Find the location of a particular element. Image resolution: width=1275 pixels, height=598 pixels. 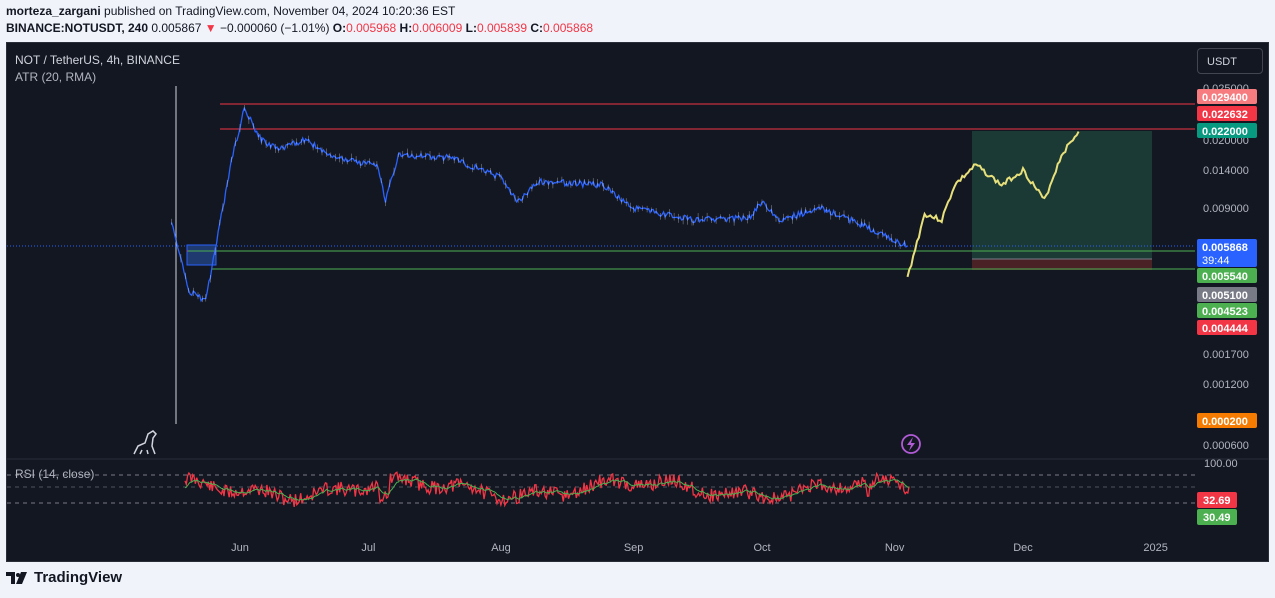

chart-legend-title: NOT / TetherUS, 4h, BINANCE is located at coordinates (97, 60).